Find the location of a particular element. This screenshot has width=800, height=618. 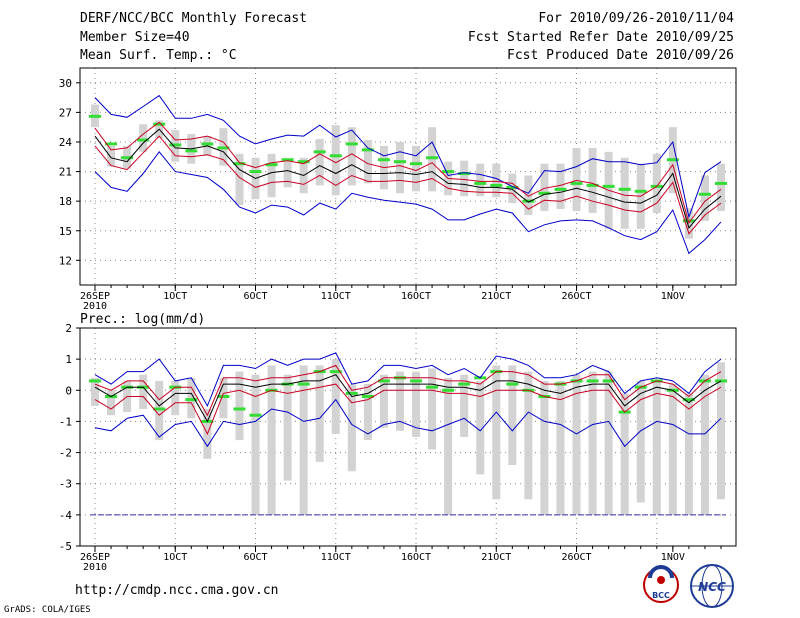

temp-ytick-label: 27 is located at coordinates (65, 112).